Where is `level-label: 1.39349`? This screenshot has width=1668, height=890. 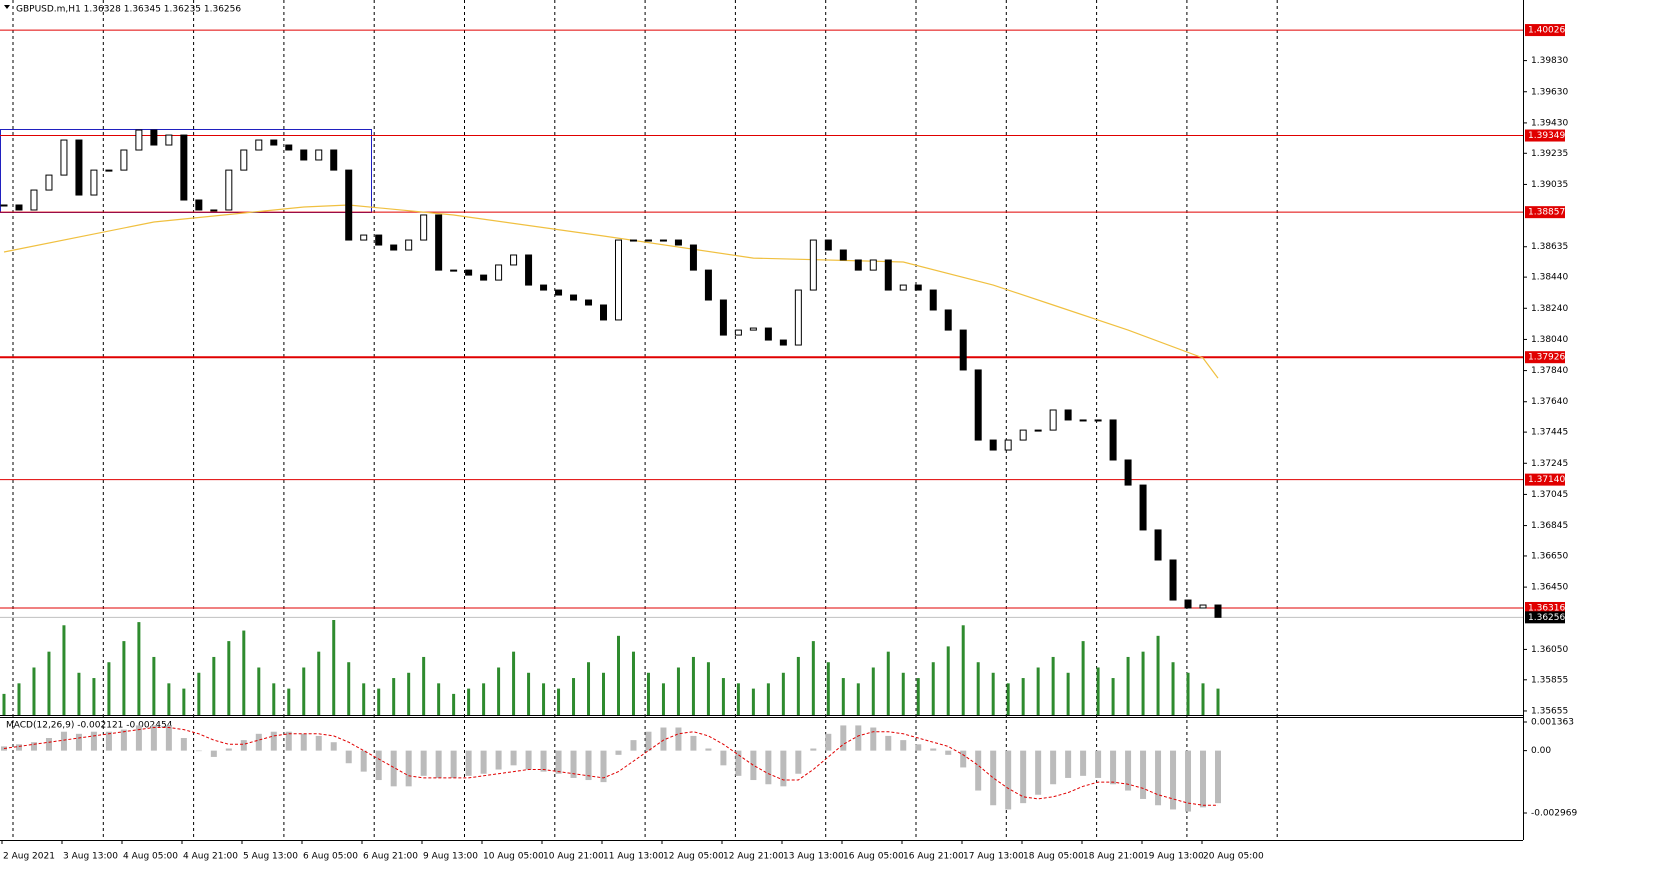
level-label: 1.39349 is located at coordinates (1546, 136).